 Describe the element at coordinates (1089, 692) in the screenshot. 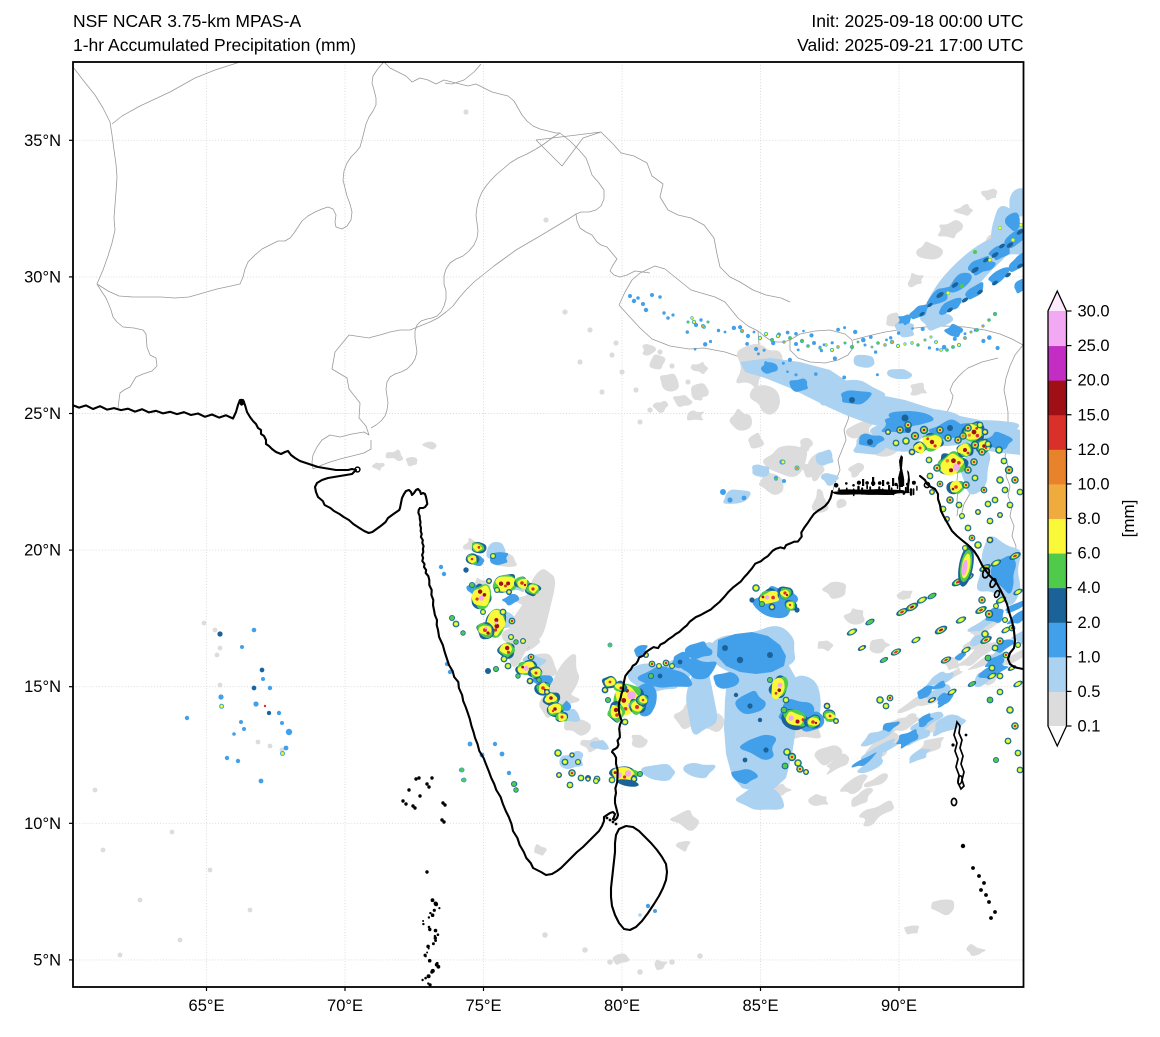

I see `svg-text: 0.5` at that location.